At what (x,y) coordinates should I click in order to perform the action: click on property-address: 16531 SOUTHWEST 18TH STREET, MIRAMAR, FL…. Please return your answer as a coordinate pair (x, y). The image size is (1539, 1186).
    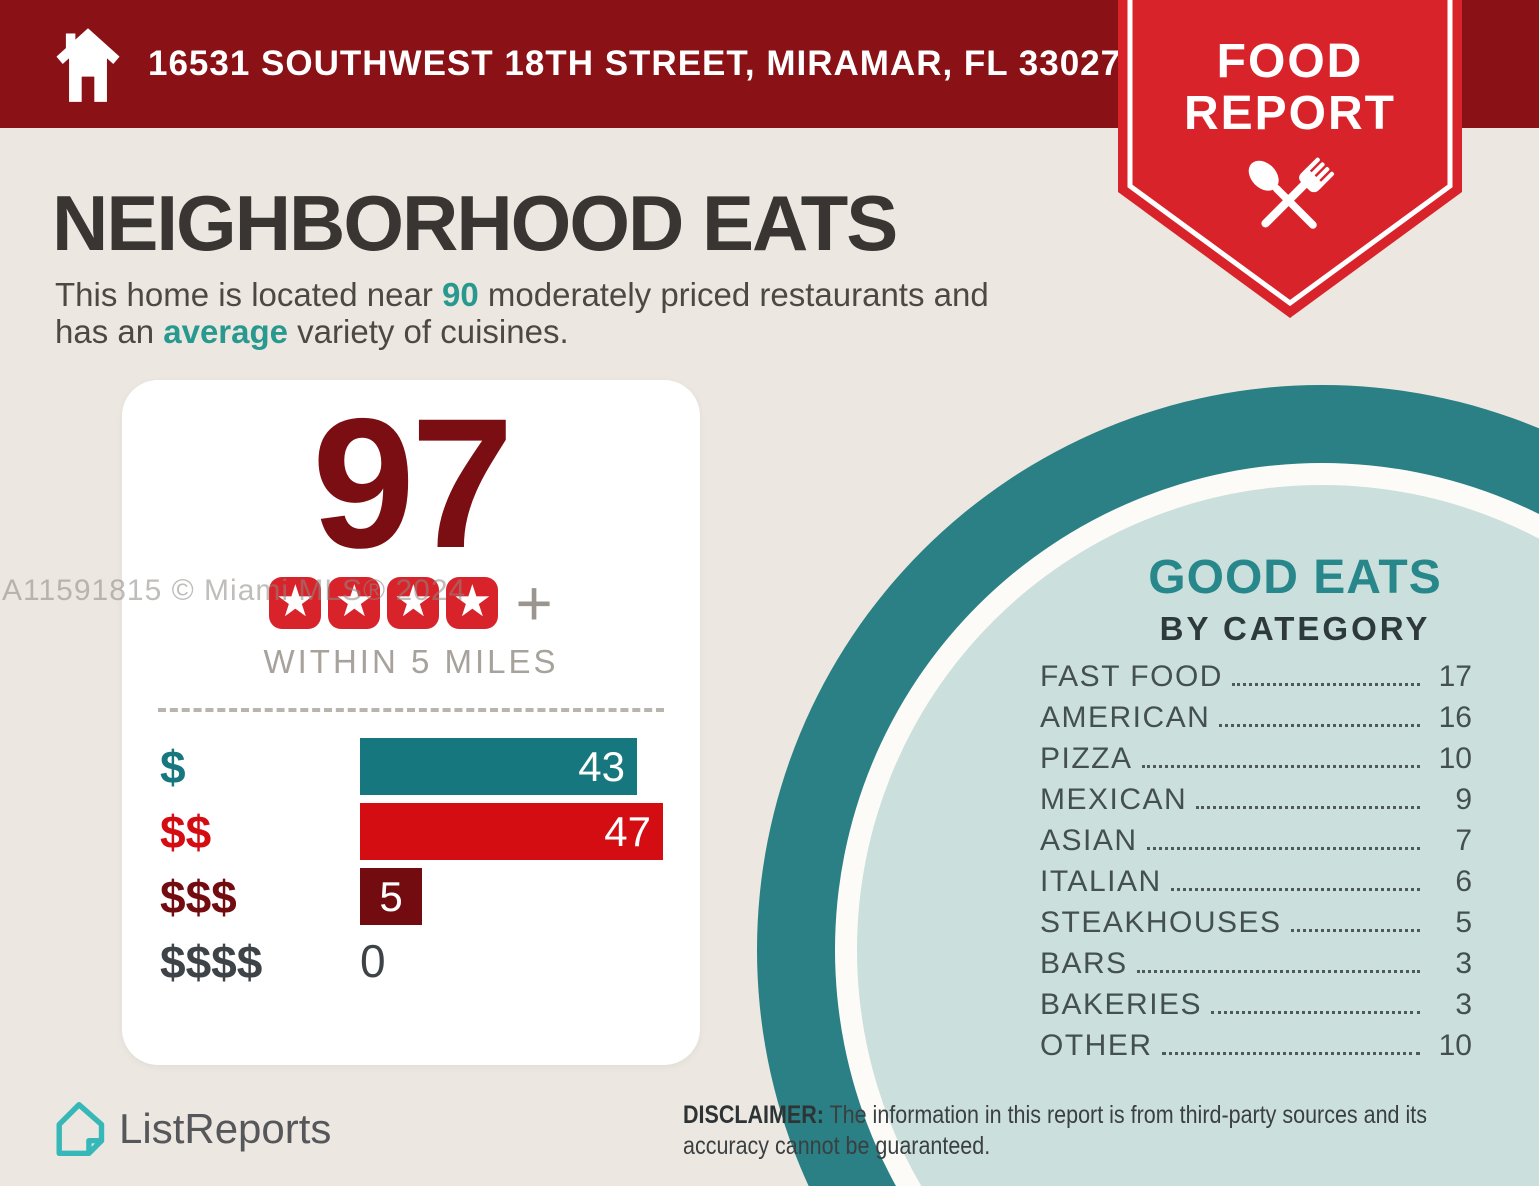
    Looking at the image, I should click on (635, 63).